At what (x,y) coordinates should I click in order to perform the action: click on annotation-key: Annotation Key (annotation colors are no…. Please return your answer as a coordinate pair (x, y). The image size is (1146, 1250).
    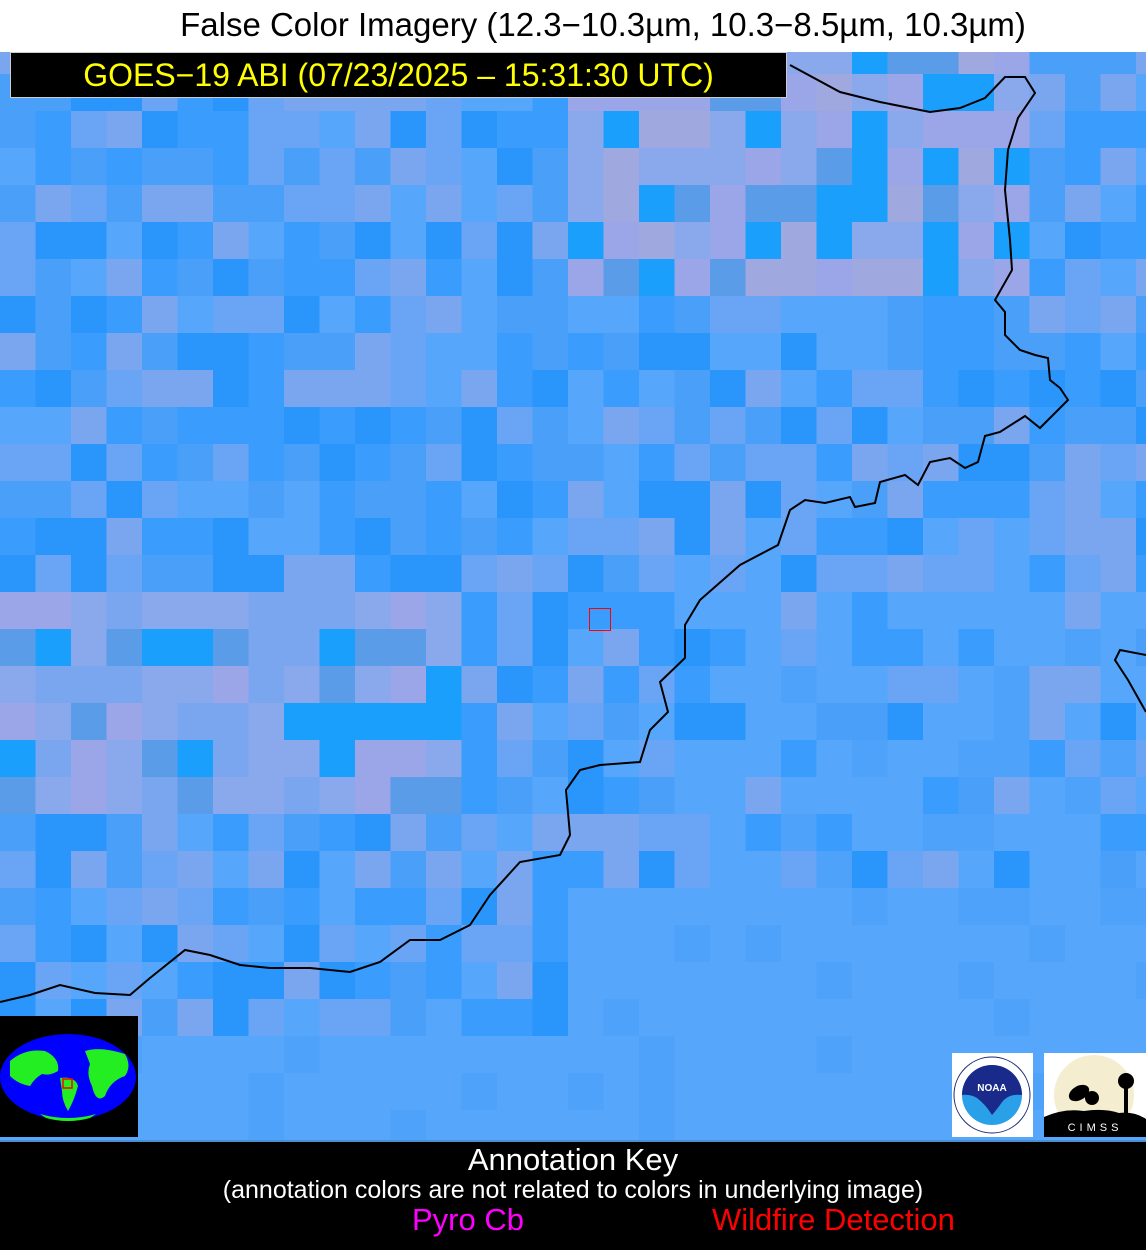
    Looking at the image, I should click on (573, 1195).